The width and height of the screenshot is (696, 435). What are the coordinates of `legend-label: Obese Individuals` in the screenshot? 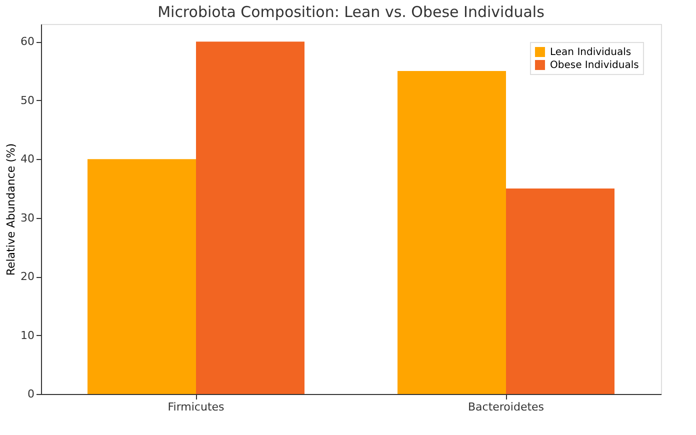 It's located at (594, 65).